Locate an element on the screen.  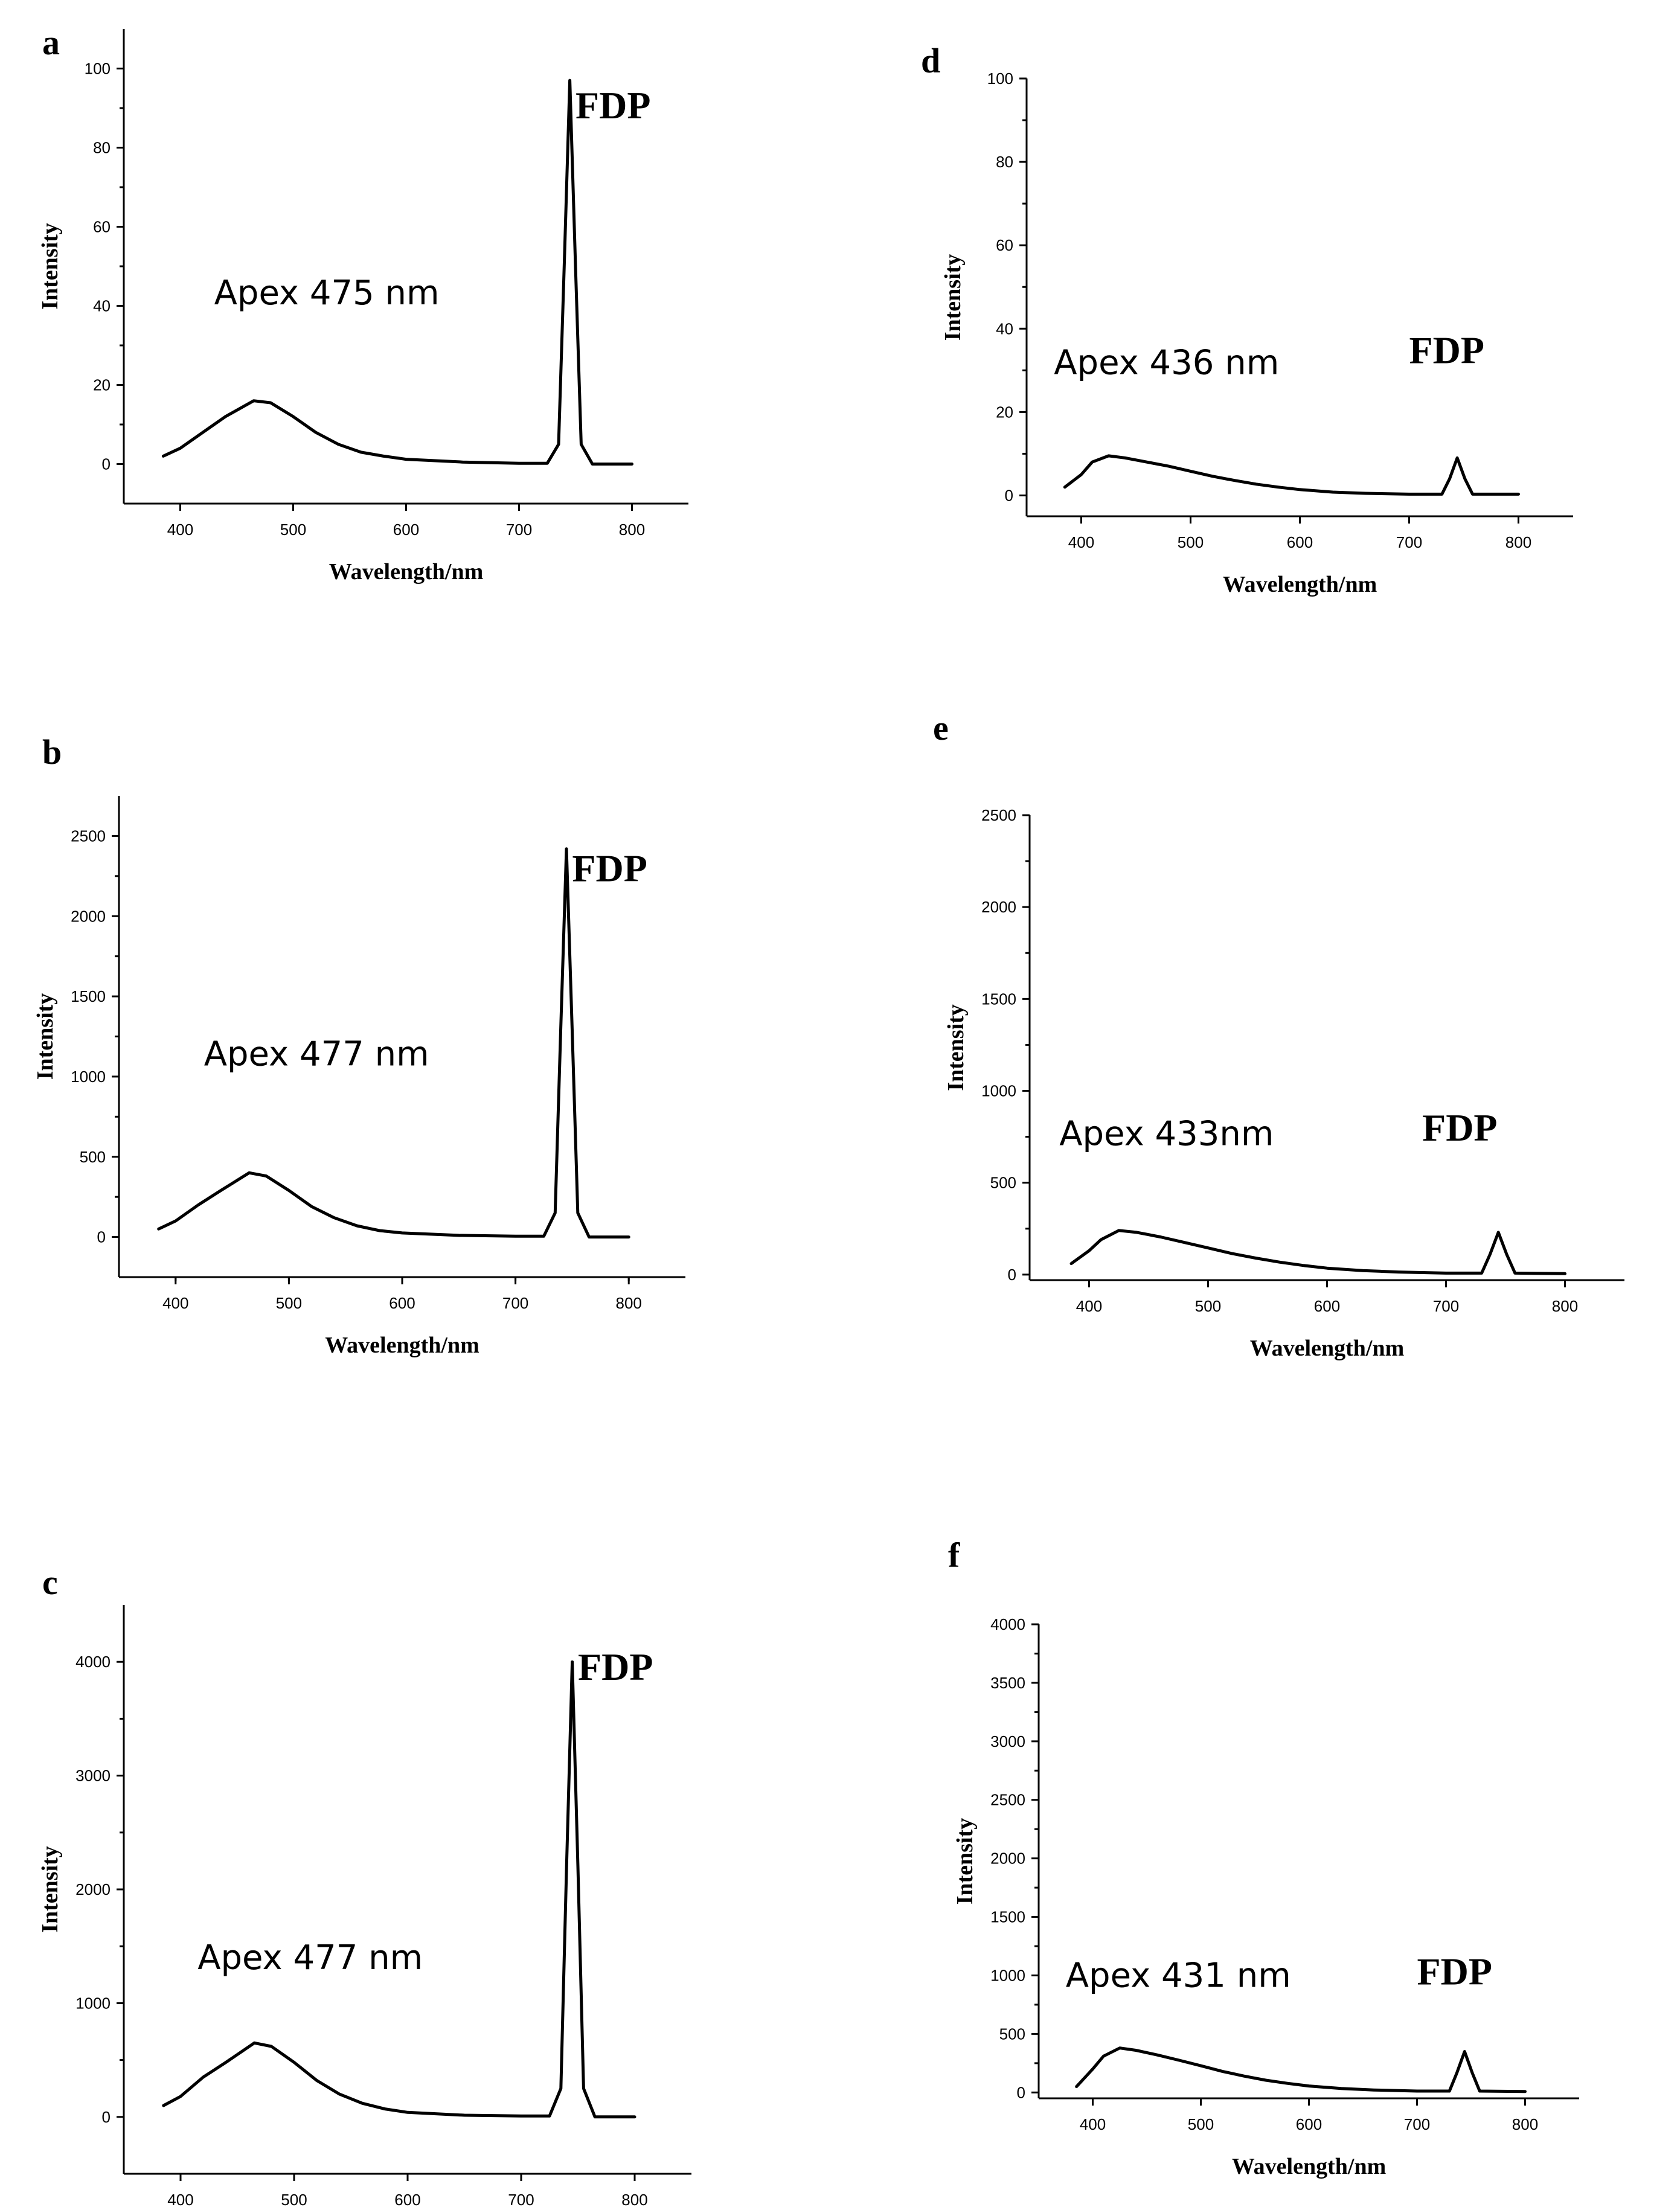
y-tick-label: 60 is located at coordinates (1004, 245).